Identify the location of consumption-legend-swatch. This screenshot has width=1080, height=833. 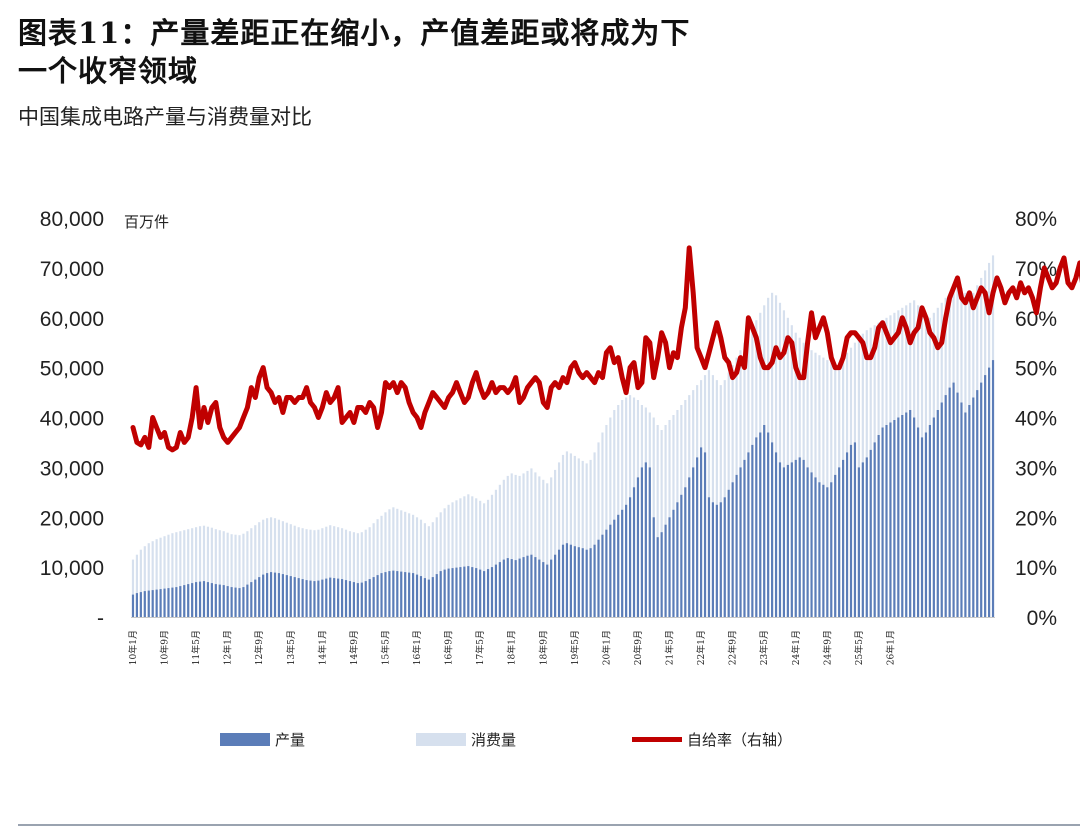
(441, 739).